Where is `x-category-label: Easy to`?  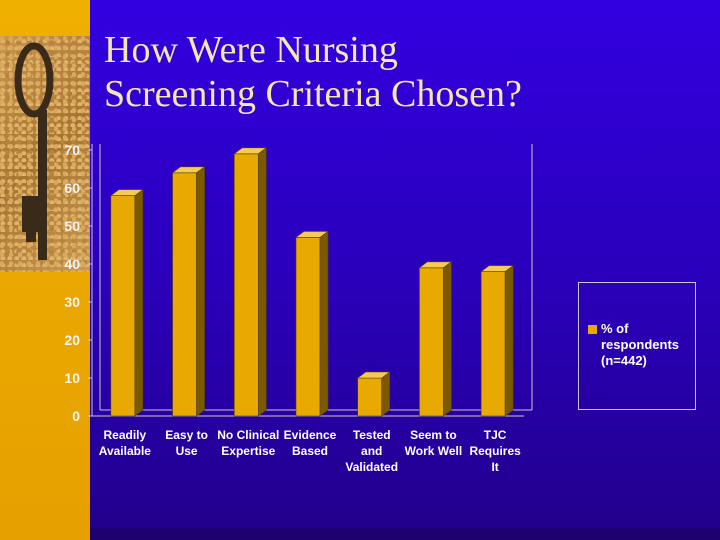
x-category-label: Easy to is located at coordinates (186, 435).